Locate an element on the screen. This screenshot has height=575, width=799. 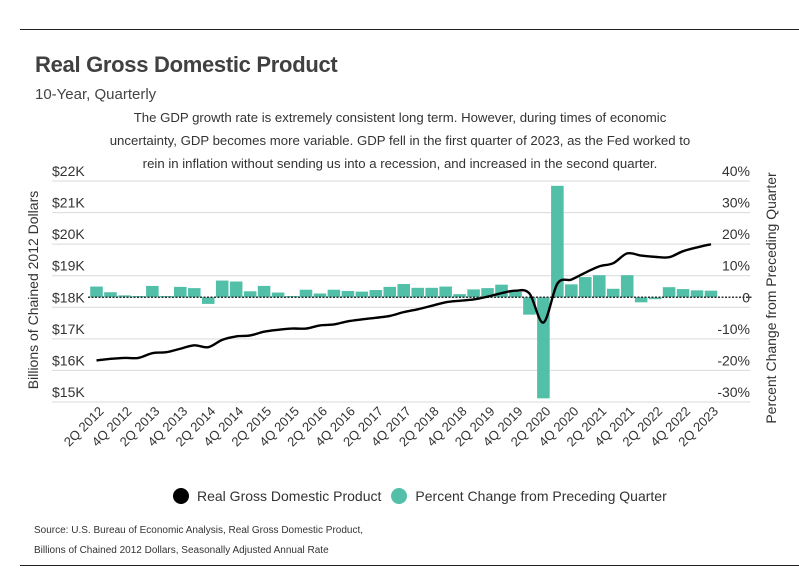
left-tick-label: $21K is located at coordinates (68, 203).